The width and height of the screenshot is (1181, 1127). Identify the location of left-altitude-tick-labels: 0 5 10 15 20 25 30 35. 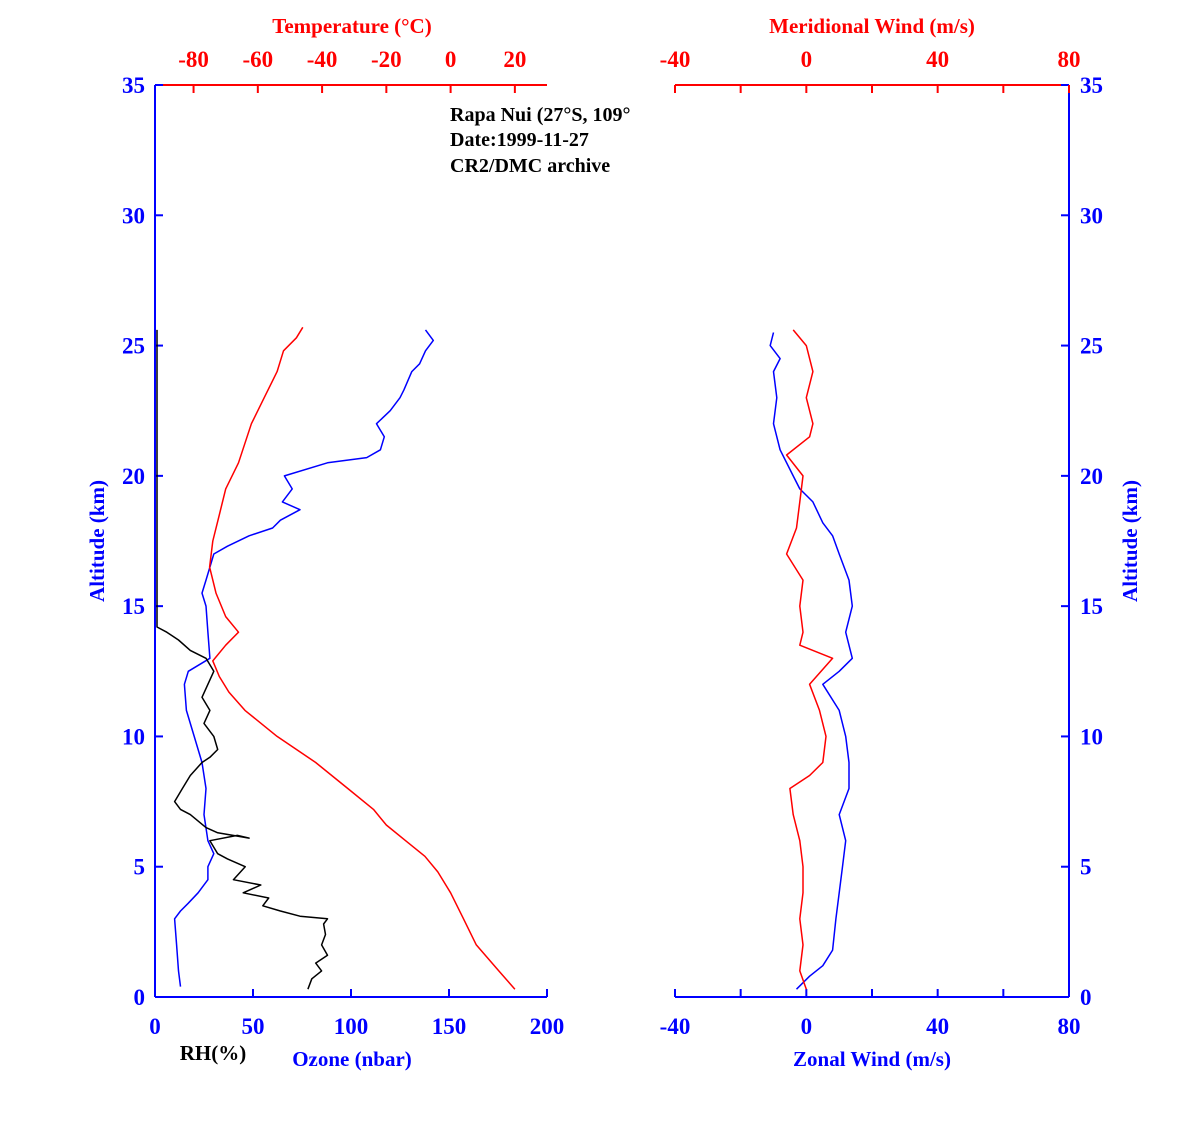
(133, 541).